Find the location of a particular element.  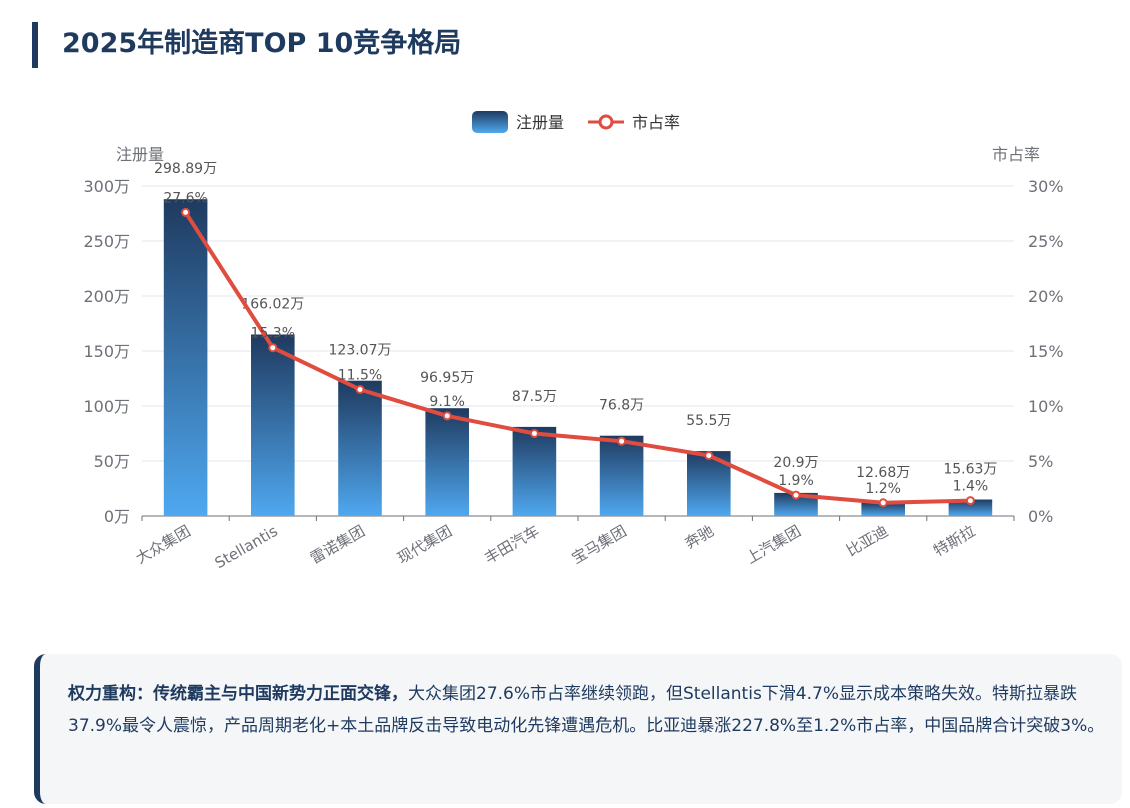

bar-value-label: 15.63万 is located at coordinates (970, 470).